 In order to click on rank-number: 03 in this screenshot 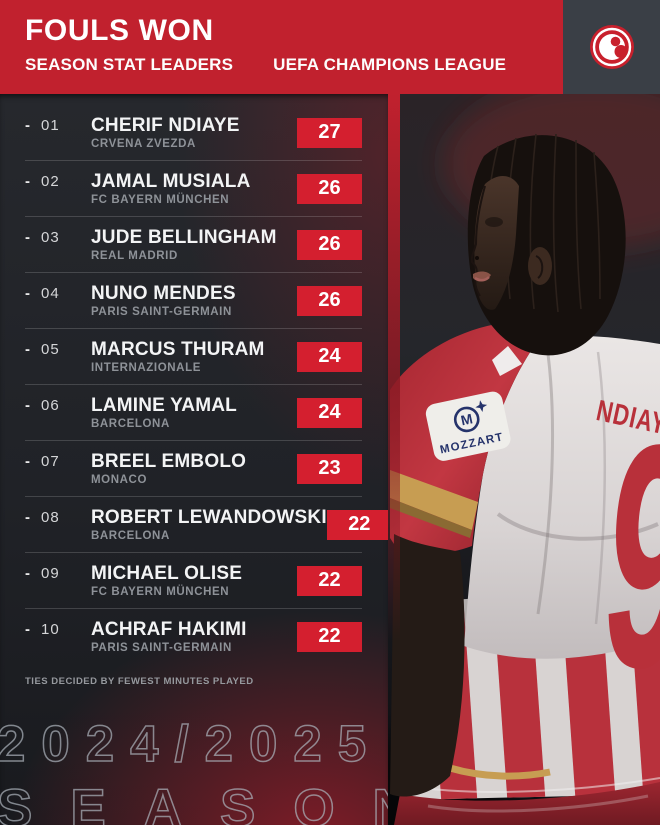, I will do `click(50, 237)`.